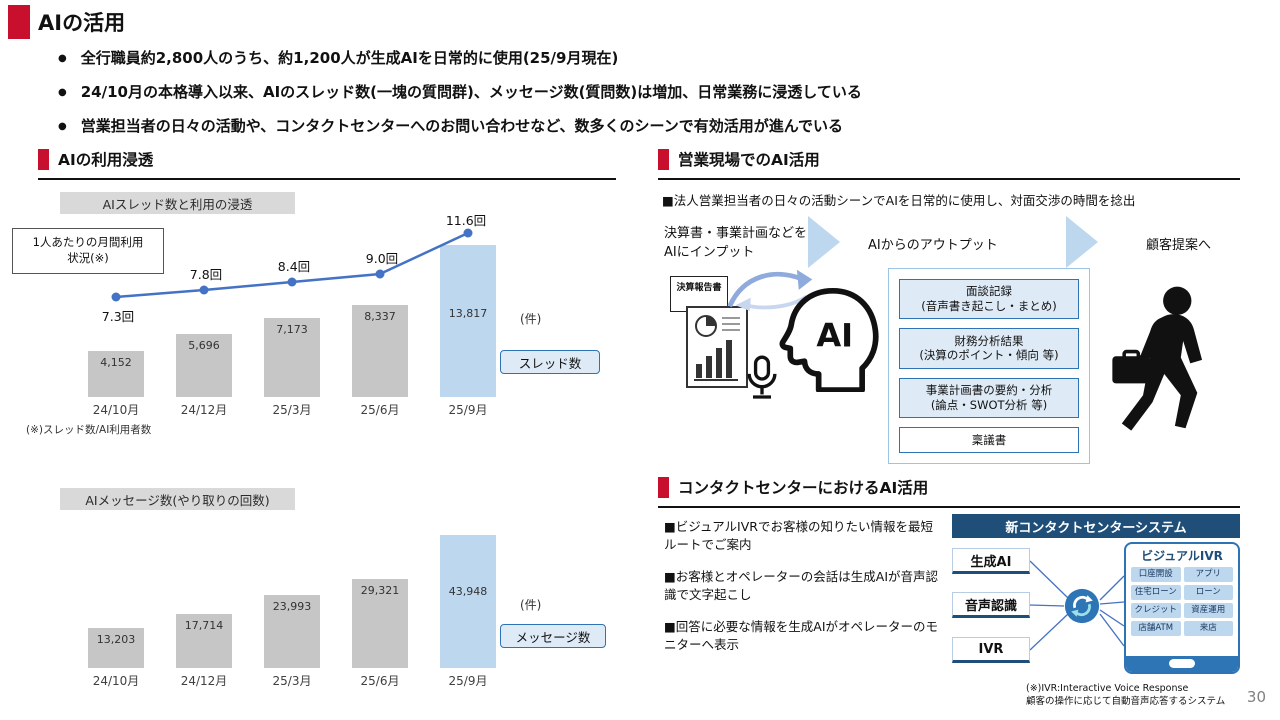 Image resolution: width=1280 pixels, height=720 pixels. Describe the element at coordinates (1208, 592) in the screenshot. I see `ivr-menu-item: ローン` at that location.